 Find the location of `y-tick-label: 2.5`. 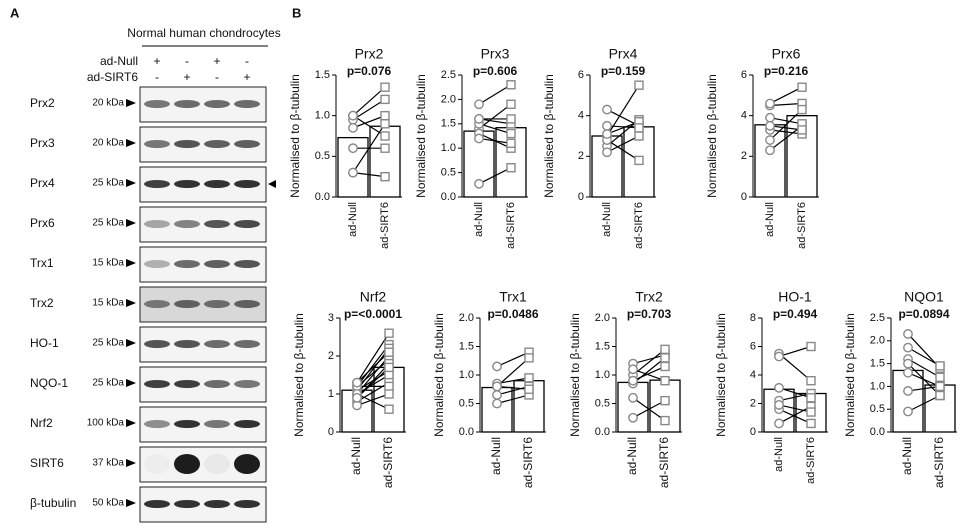

y-tick-label: 2.5 is located at coordinates (448, 75).